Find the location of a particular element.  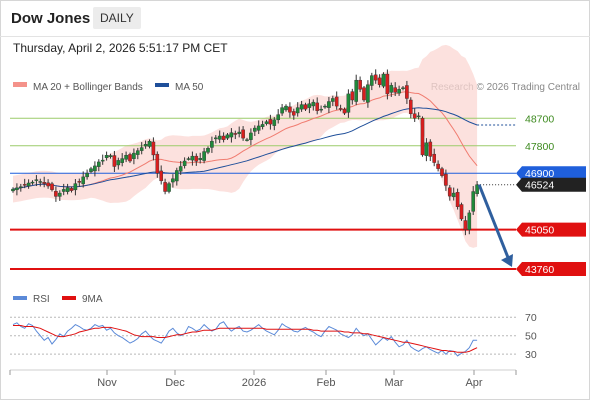

rsi-panel: 70 50 30 is located at coordinates (273, 336).